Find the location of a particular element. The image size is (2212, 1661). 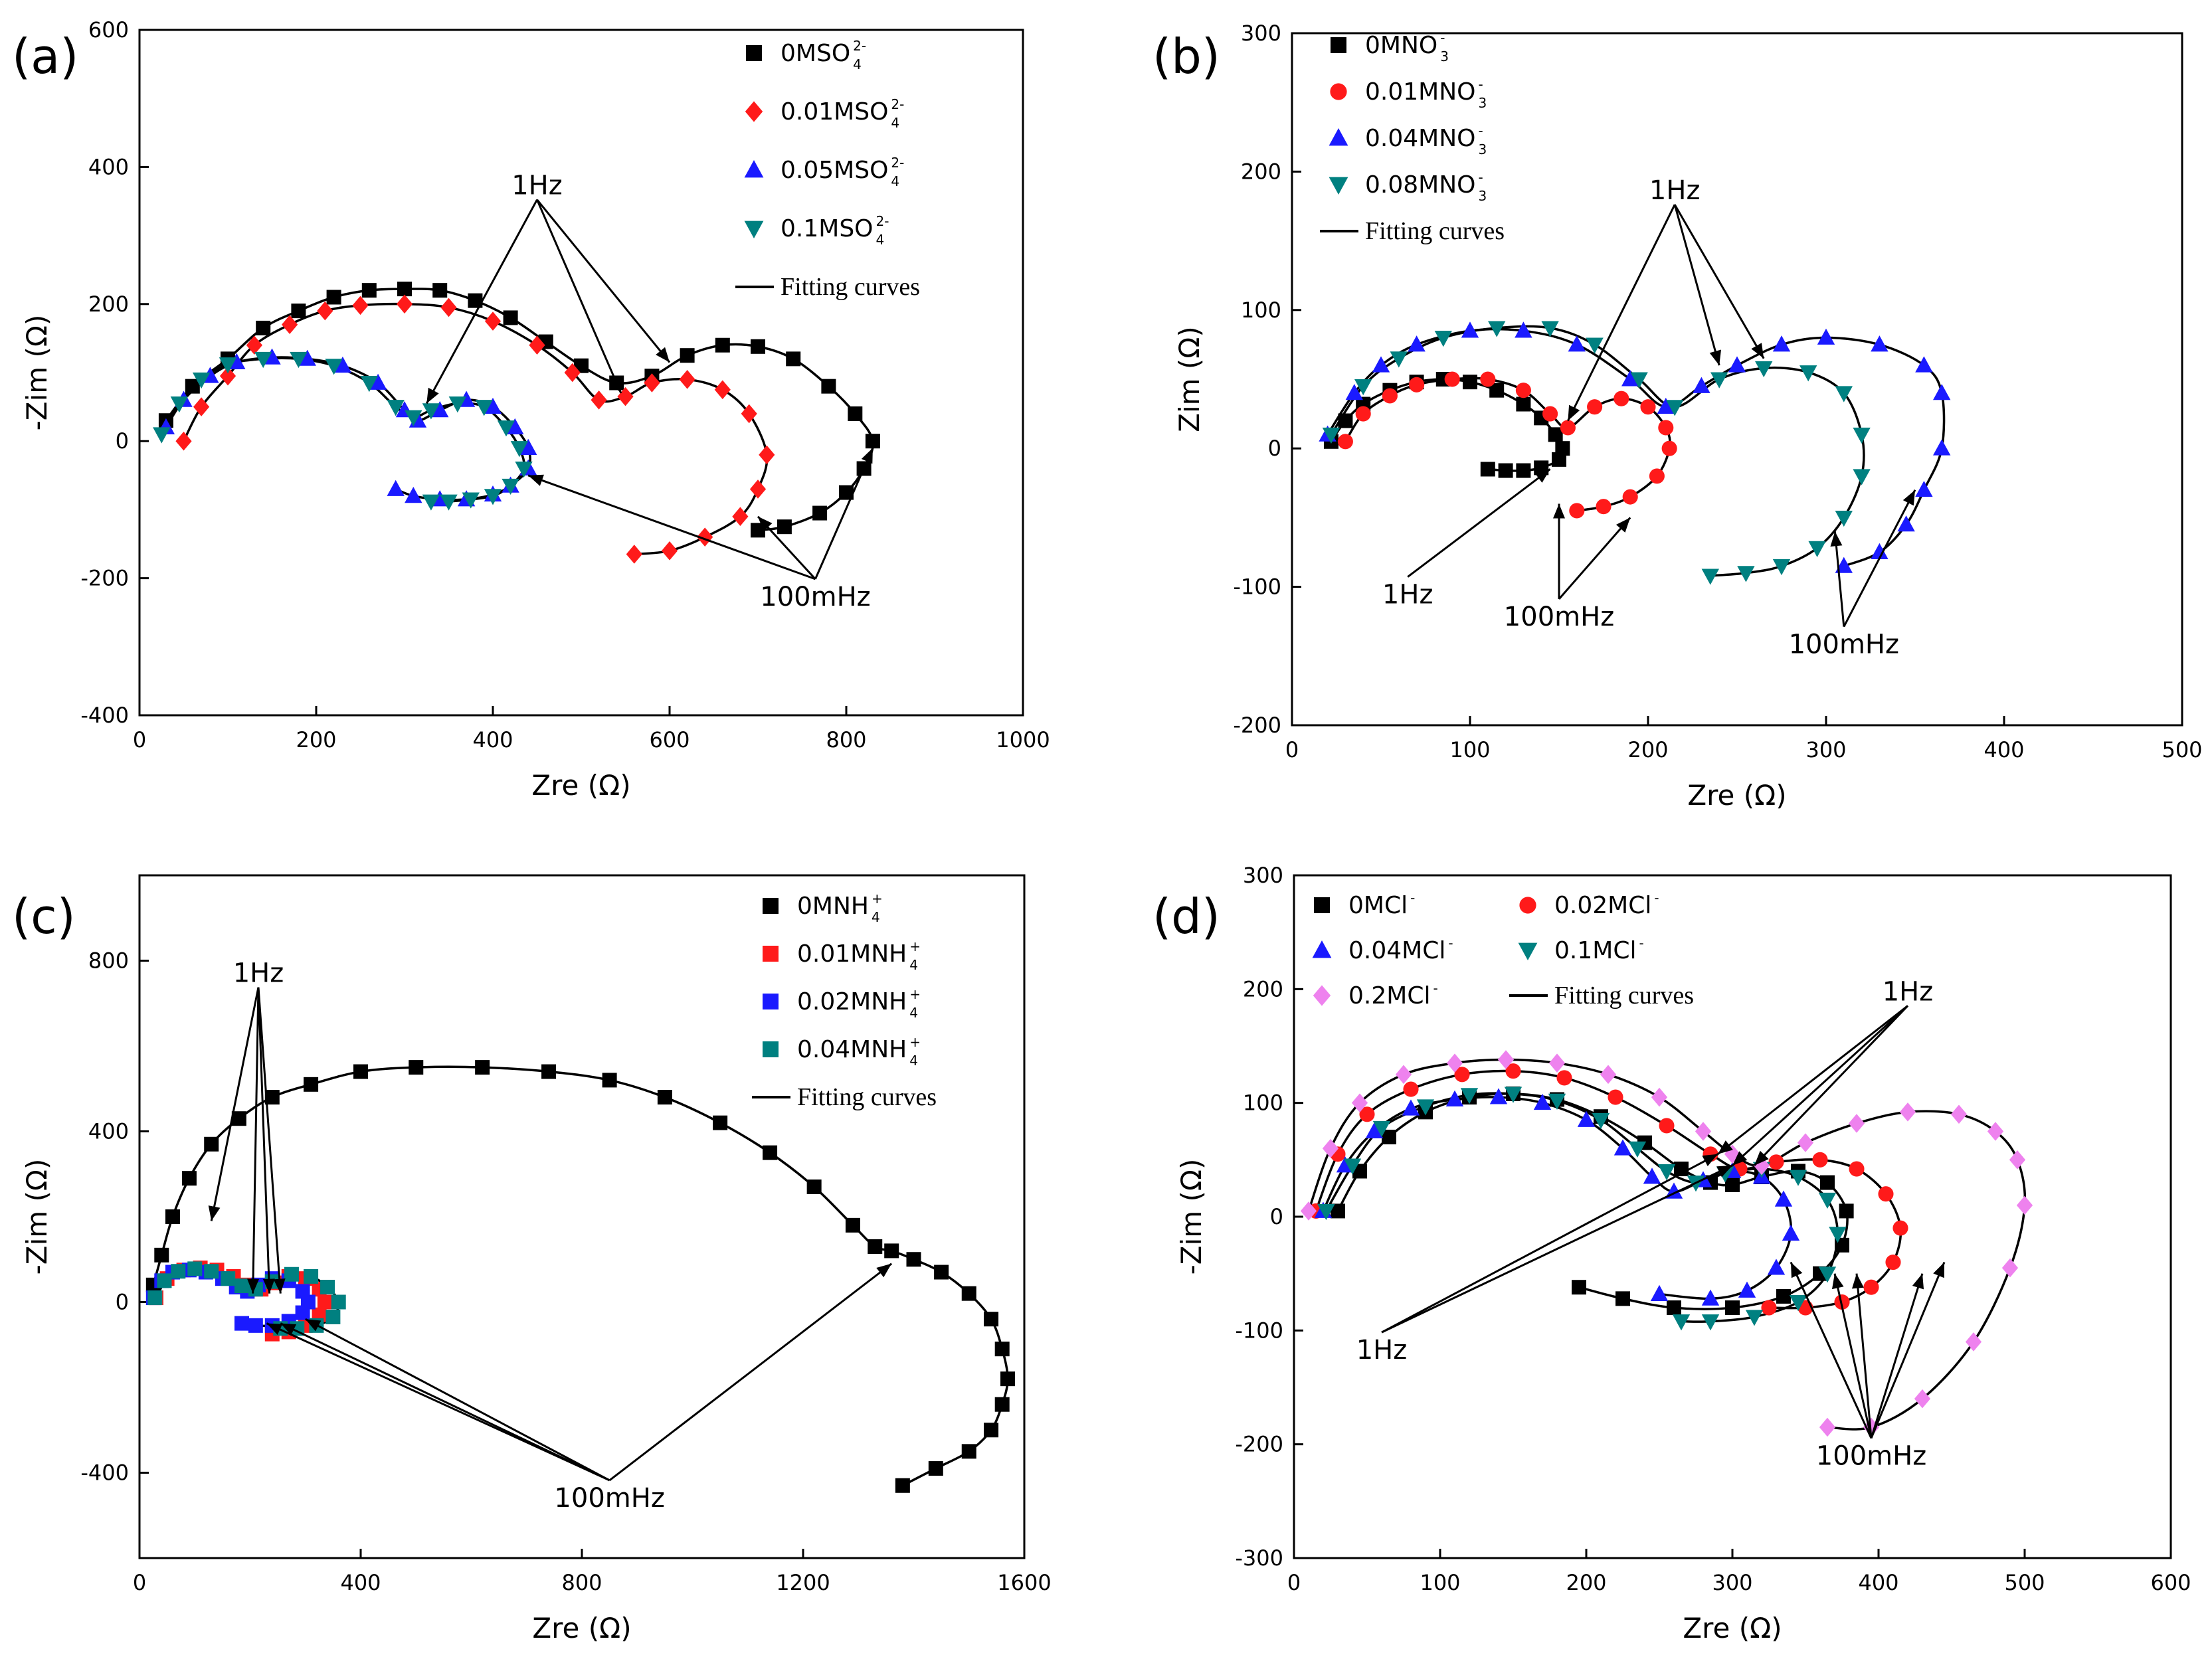

y-tick-label: -400 is located at coordinates (104, 1473).